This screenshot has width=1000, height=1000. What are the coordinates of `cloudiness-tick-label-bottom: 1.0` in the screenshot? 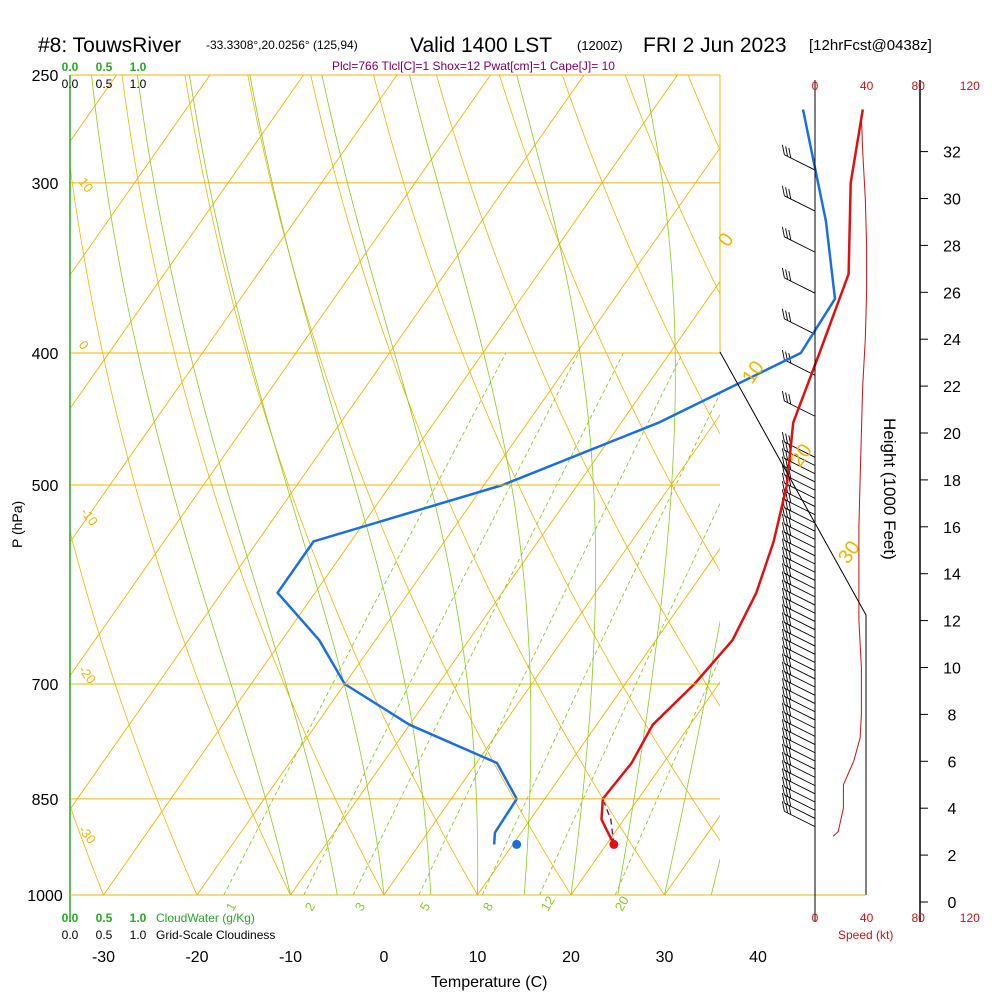 It's located at (138, 935).